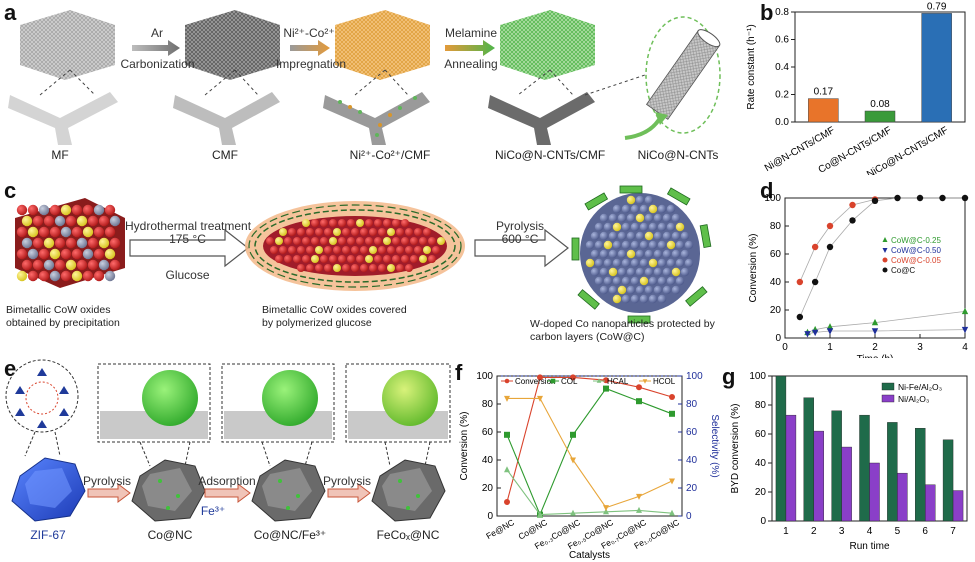 The width and height of the screenshot is (975, 562). Describe the element at coordinates (227, 493) in the screenshot. I see `arrow-e-adsorption` at that location.